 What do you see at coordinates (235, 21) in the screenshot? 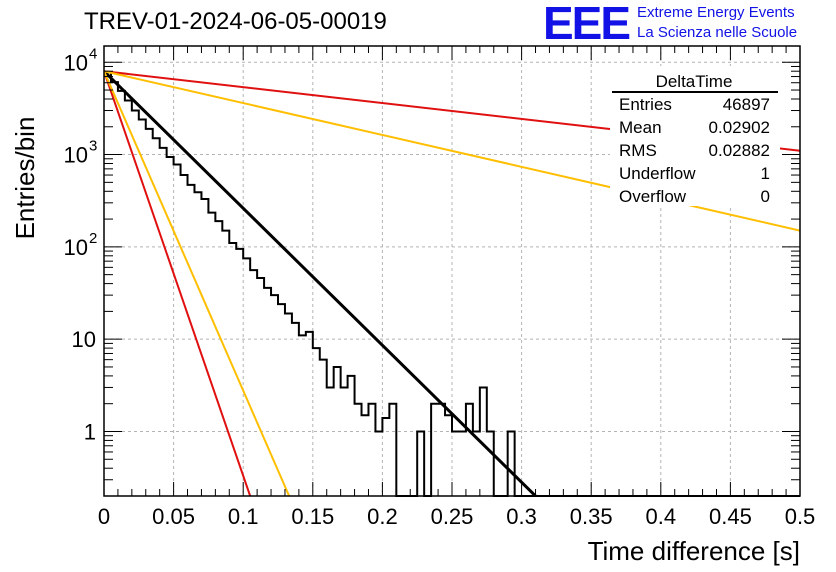
I see `chart-title: TREV-01-2024-06-05-00019` at bounding box center [235, 21].